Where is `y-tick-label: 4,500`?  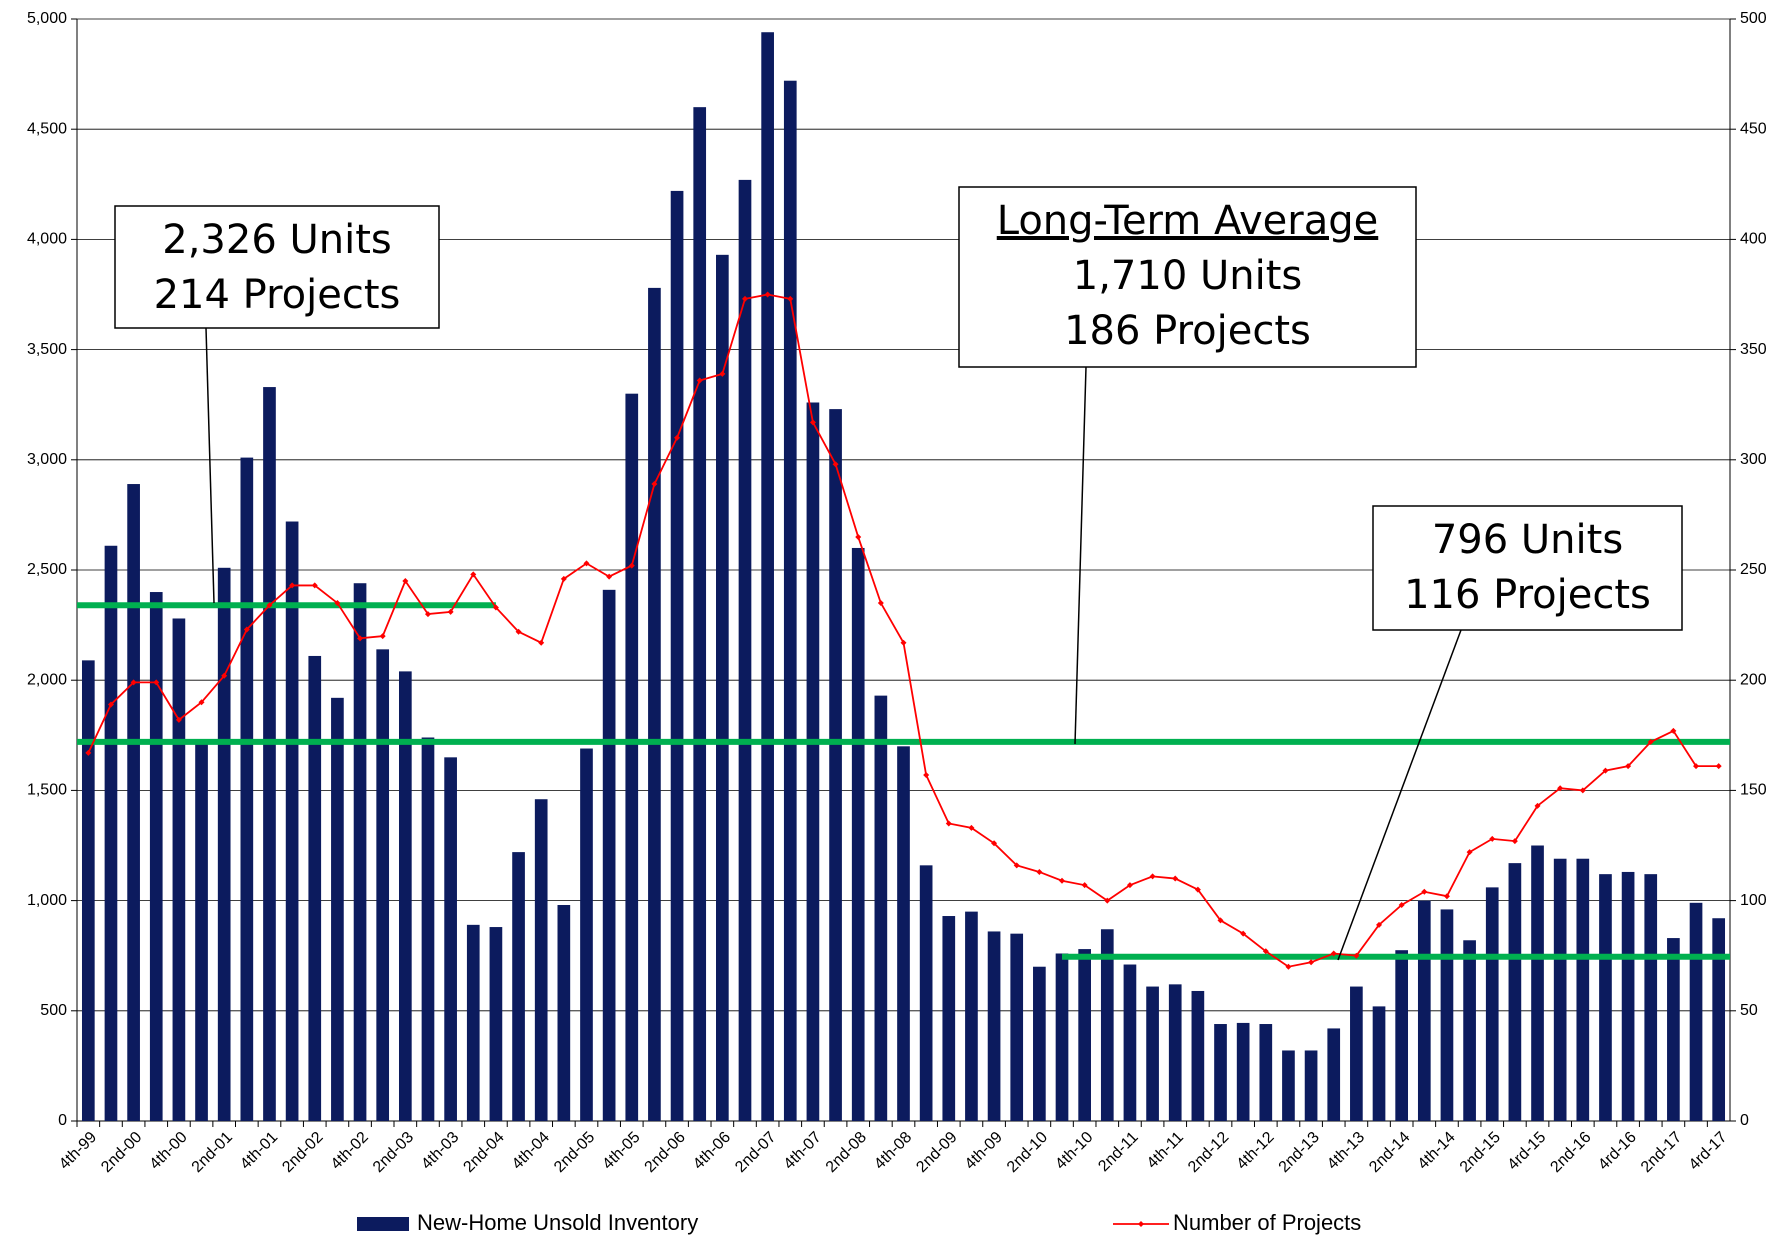
y-tick-label: 4,500 is located at coordinates (47, 128).